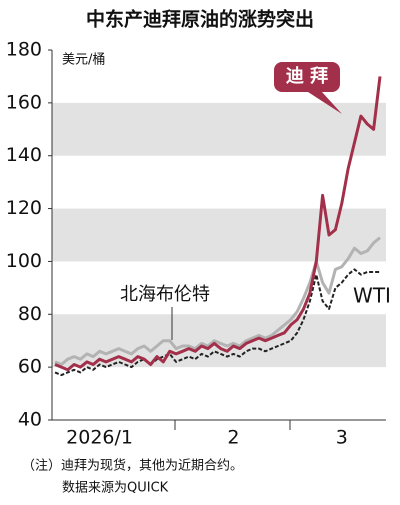 This screenshot has width=400, height=505. Describe the element at coordinates (30, 314) in the screenshot. I see `y-tick-label: 80` at that location.